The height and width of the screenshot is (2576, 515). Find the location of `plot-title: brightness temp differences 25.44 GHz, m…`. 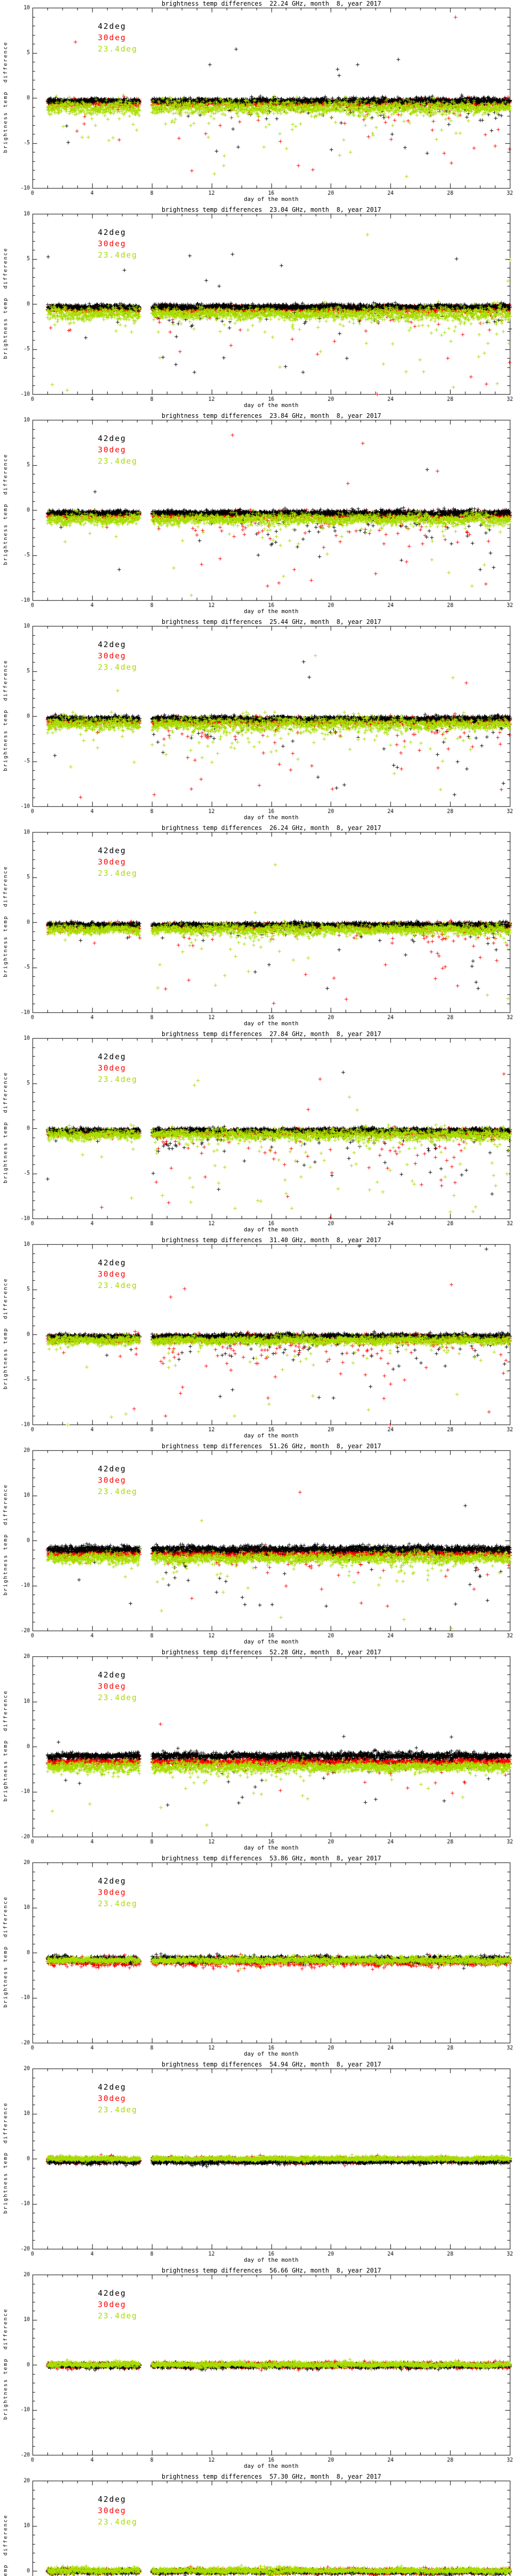

plot-title: brightness temp differences 25.44 GHz, m… is located at coordinates (272, 621).